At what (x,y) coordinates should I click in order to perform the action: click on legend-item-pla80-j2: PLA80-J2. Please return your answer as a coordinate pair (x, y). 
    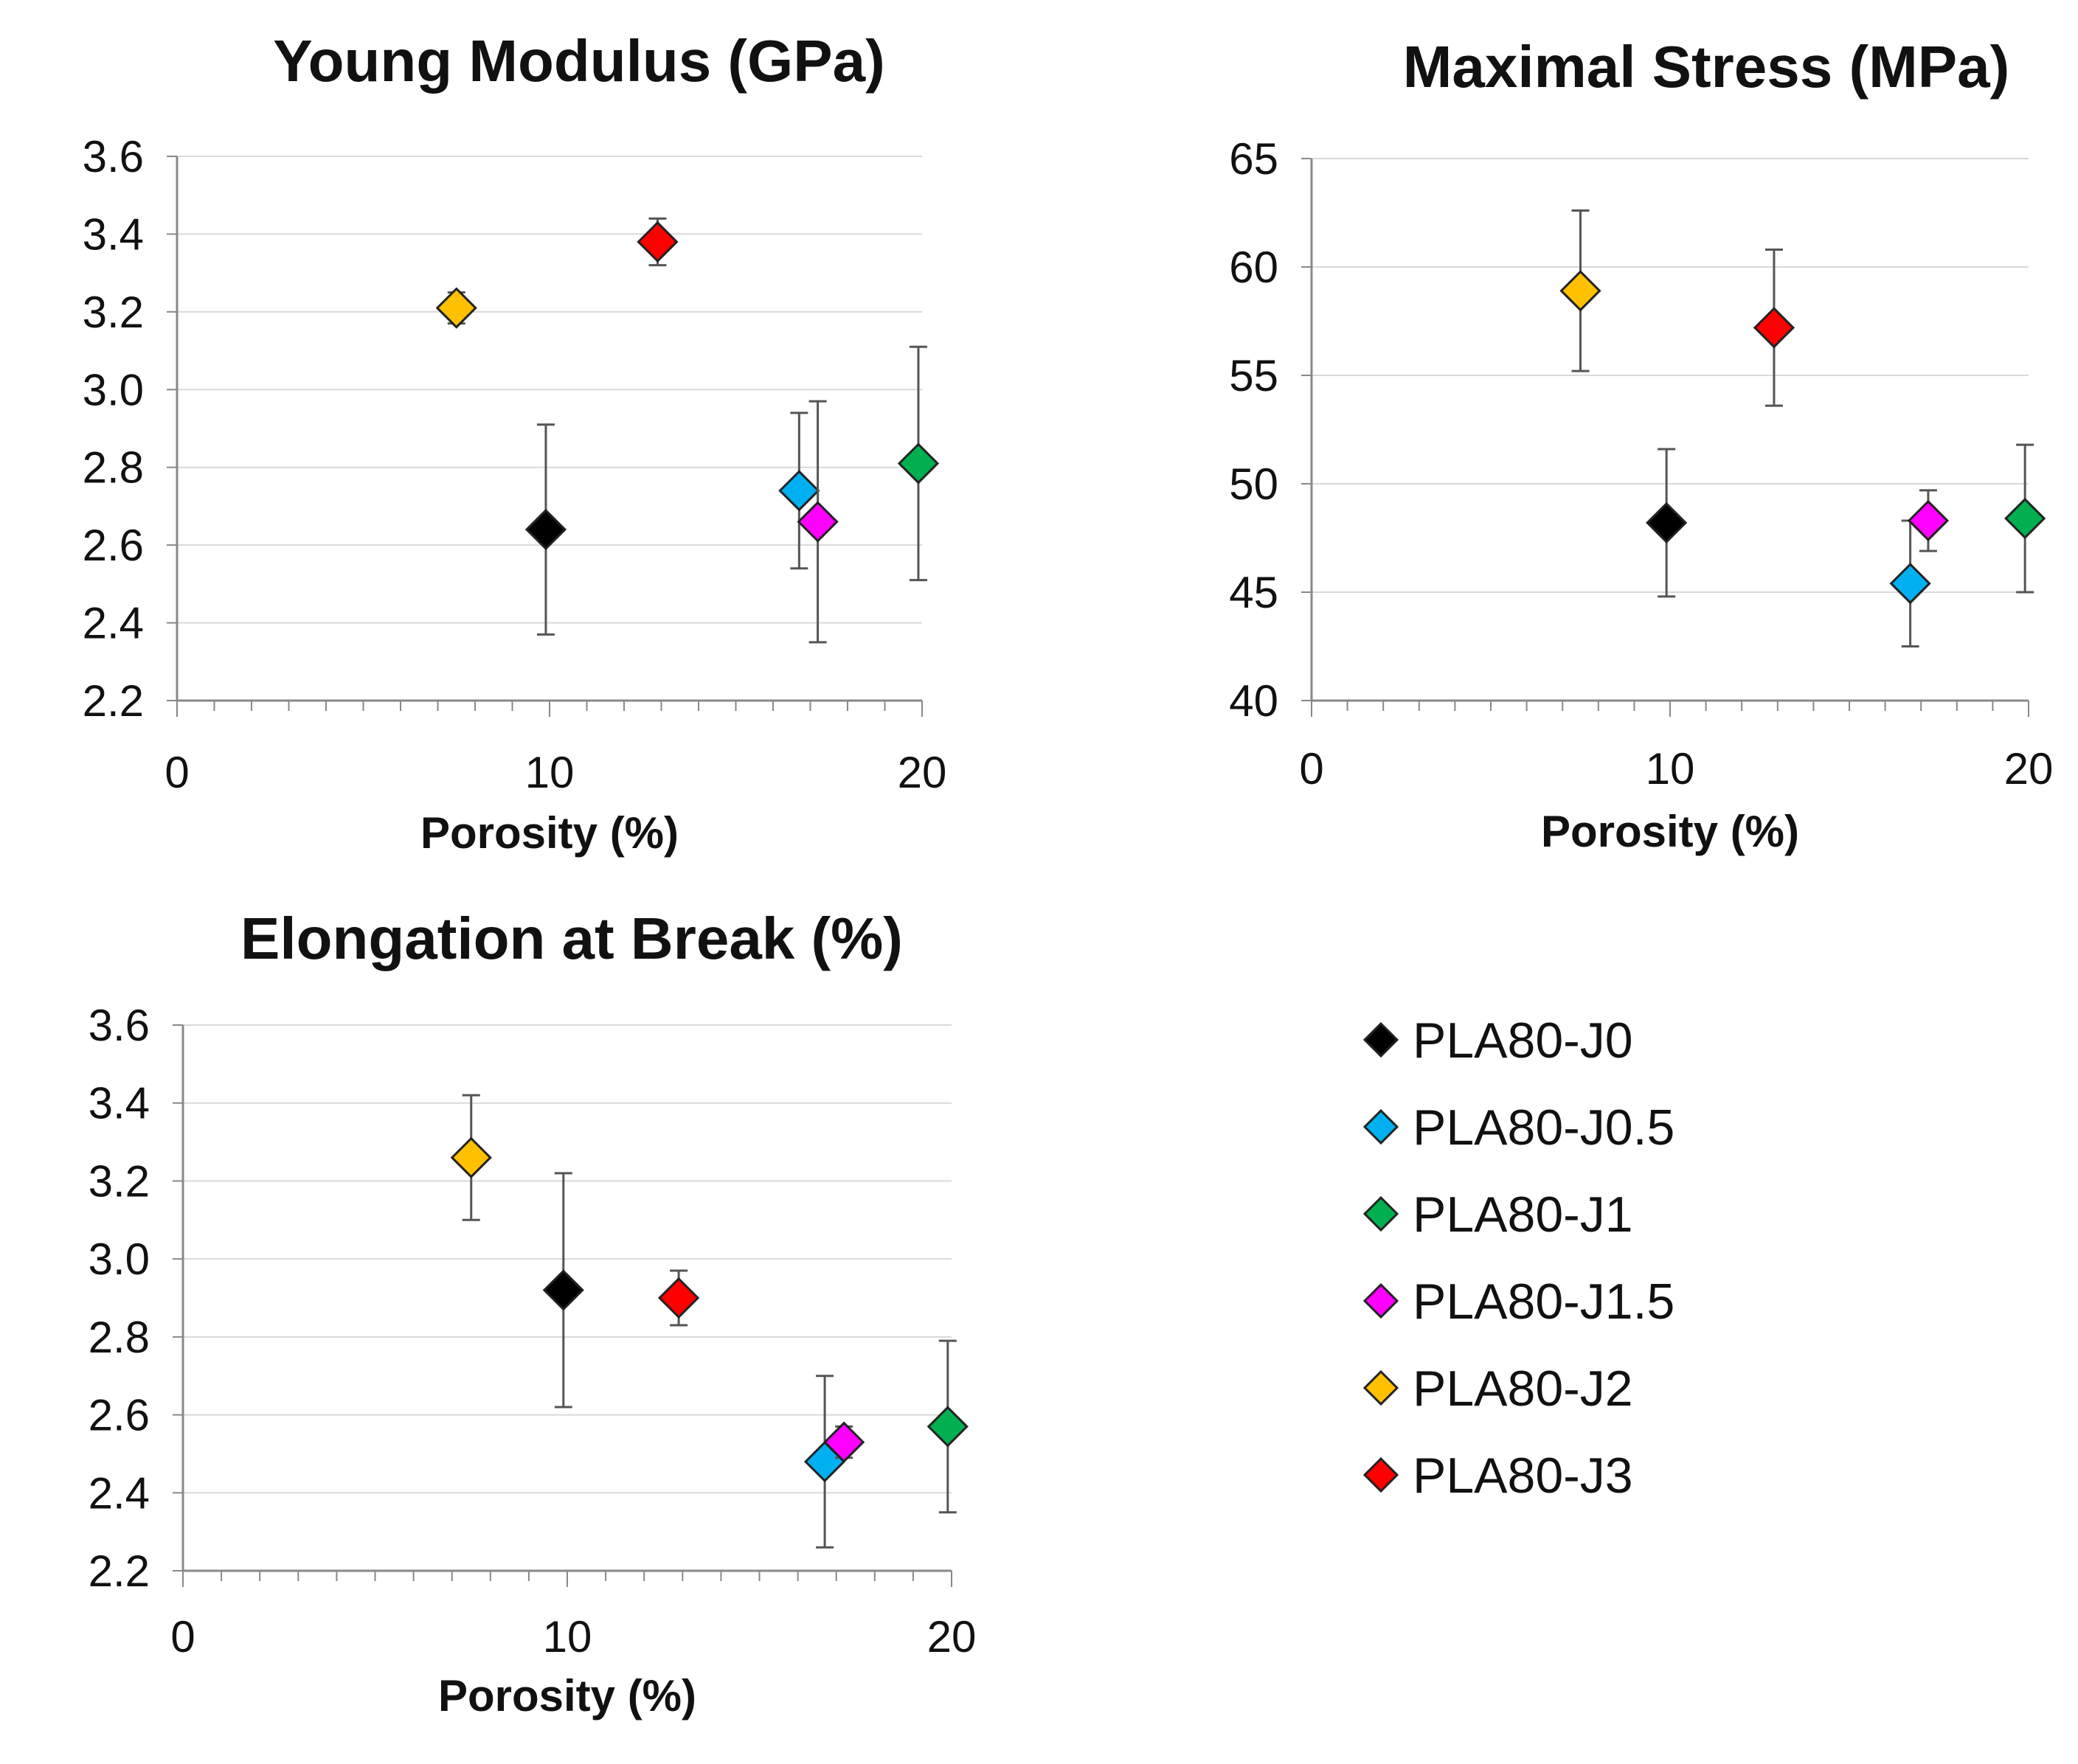
    Looking at the image, I should click on (1497, 1389).